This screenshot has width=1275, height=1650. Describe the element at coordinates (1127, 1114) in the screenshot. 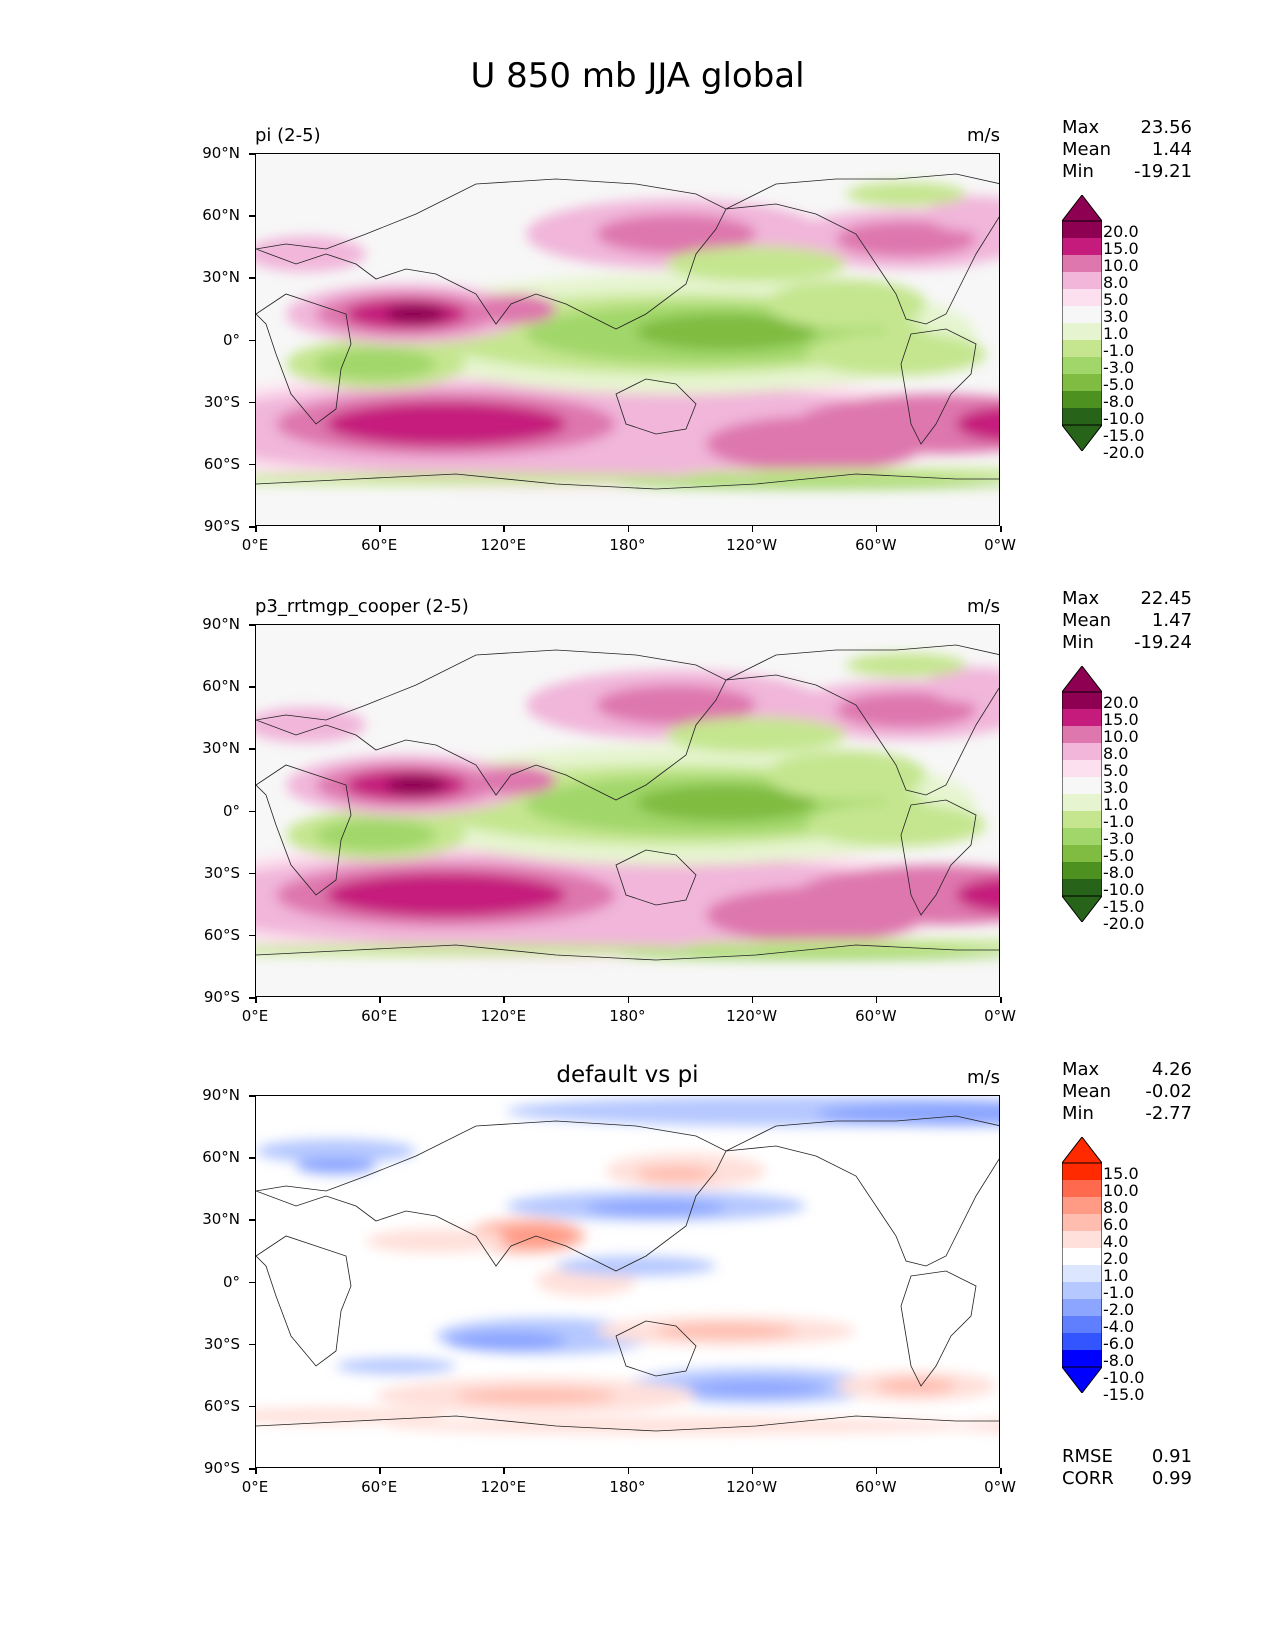

I see `stat-min: Min -2.77` at that location.